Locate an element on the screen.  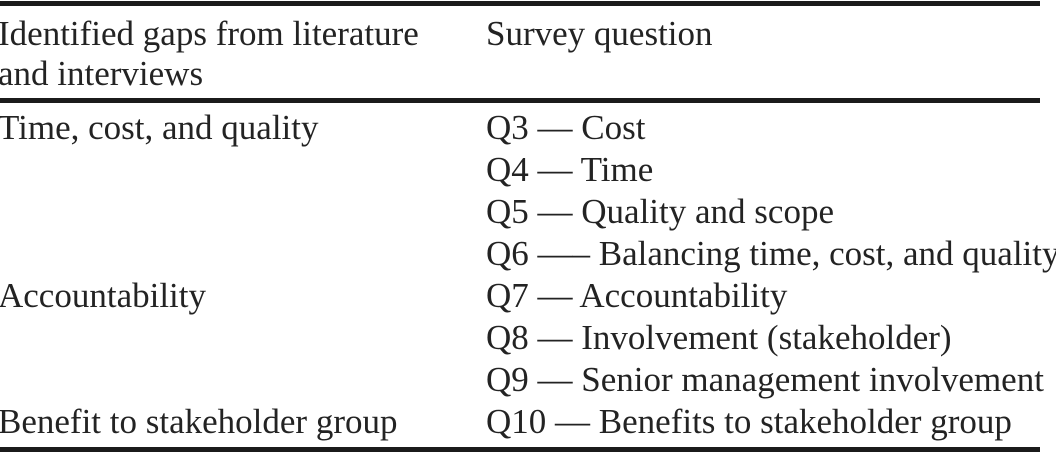
table-row: Time, cost, and quality Q3 — Cost is located at coordinates (528, 128).